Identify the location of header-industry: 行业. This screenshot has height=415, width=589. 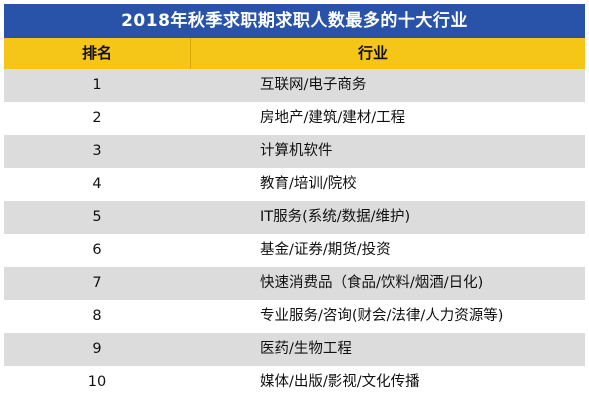
(387, 53).